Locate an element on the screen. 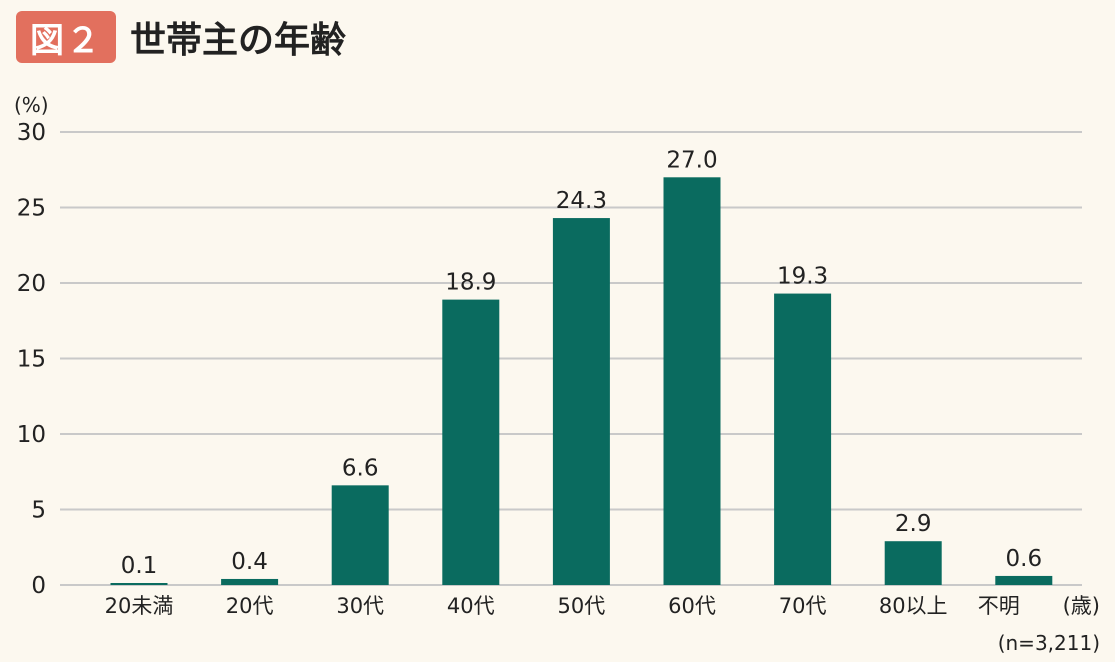  x-tick-label: 70代 is located at coordinates (803, 606).